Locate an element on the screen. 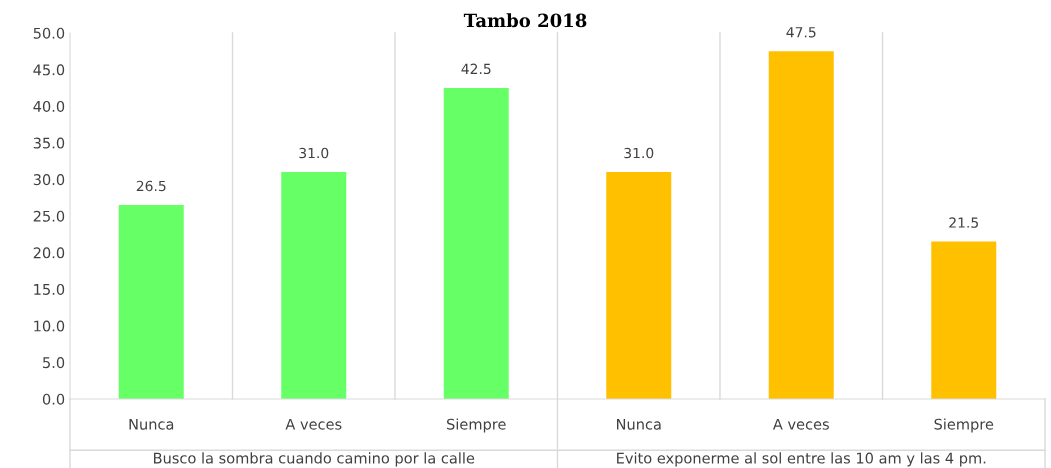  y-tick-label: 15.0 is located at coordinates (49, 289).